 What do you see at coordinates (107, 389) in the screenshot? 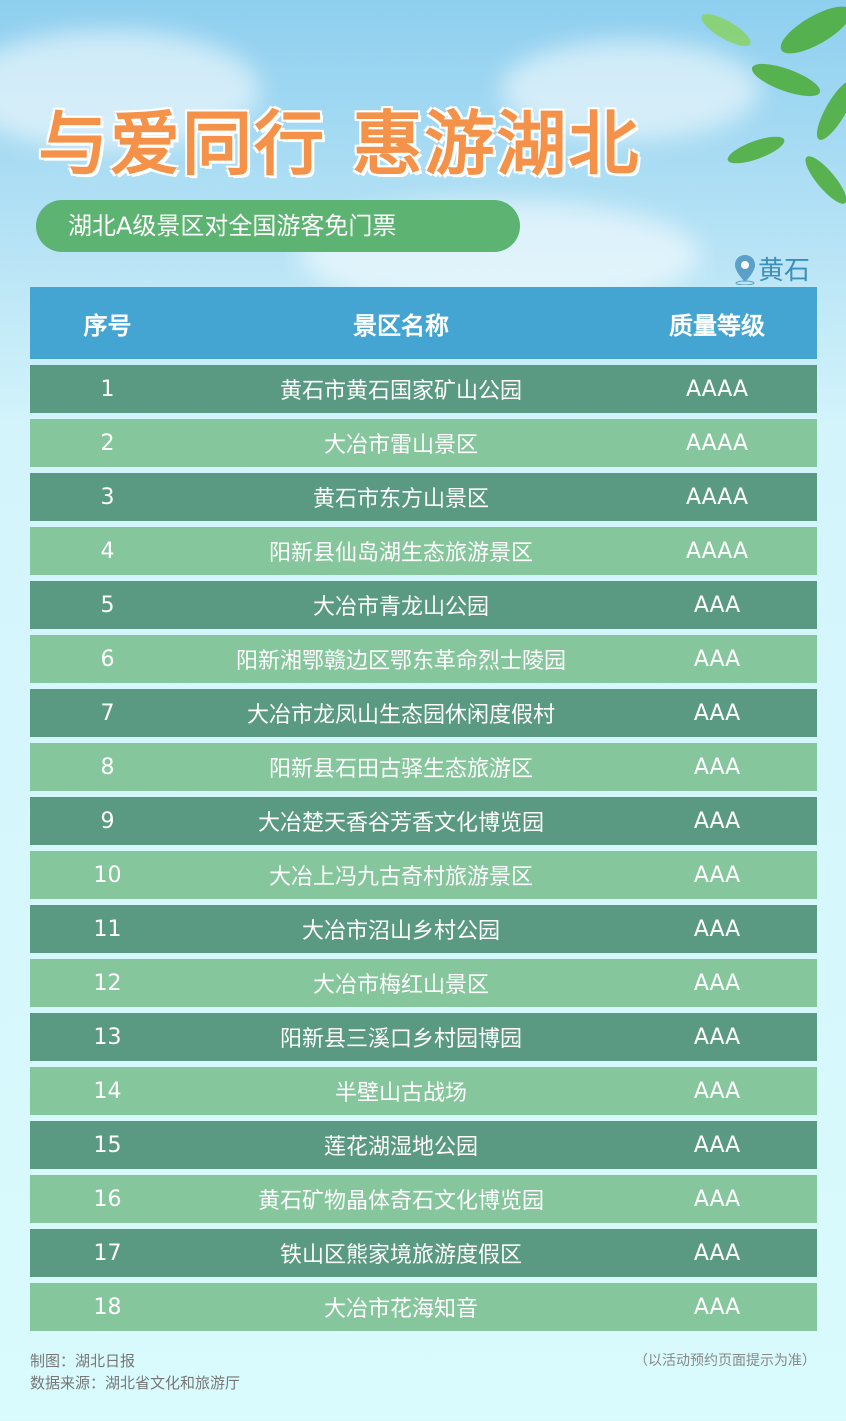
I see `cell-number: 1` at bounding box center [107, 389].